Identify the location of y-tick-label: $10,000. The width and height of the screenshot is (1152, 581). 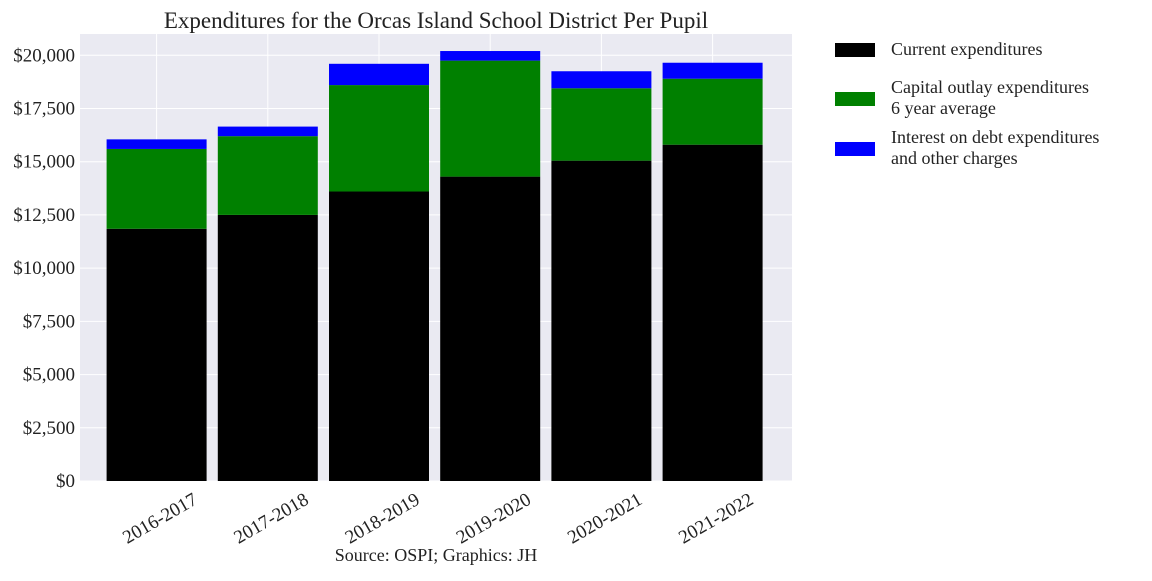
(44, 268).